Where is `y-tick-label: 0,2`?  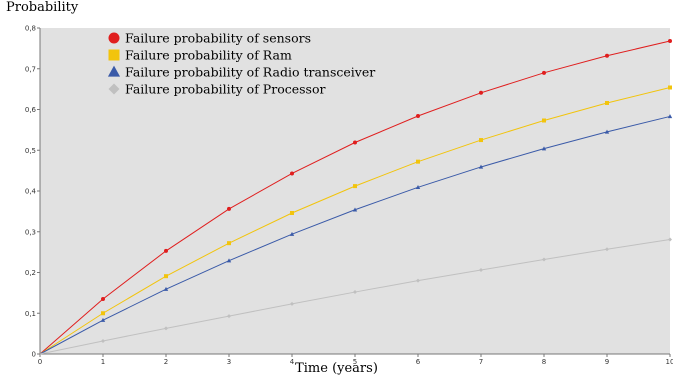 y-tick-label: 0,2 is located at coordinates (30, 273).